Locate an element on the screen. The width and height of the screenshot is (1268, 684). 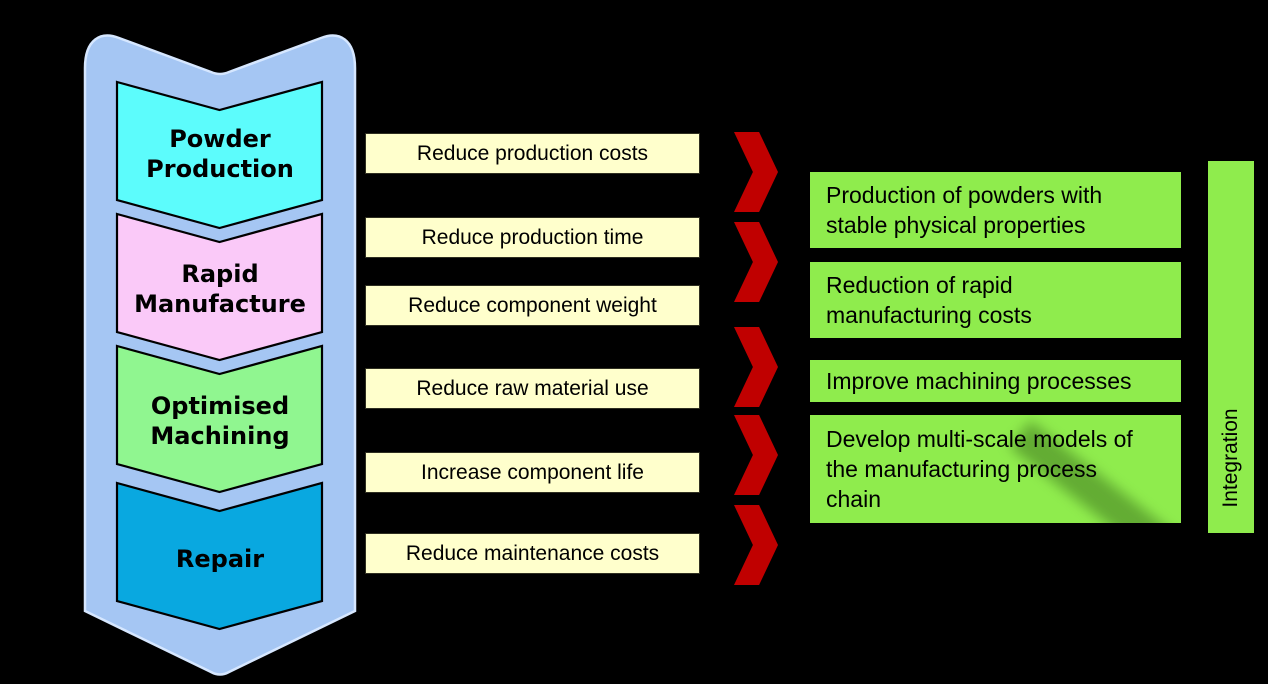
outcome-box-rapid-manufacturing-costs: Reduction of rapid manufacturing costs is located at coordinates (995, 300).